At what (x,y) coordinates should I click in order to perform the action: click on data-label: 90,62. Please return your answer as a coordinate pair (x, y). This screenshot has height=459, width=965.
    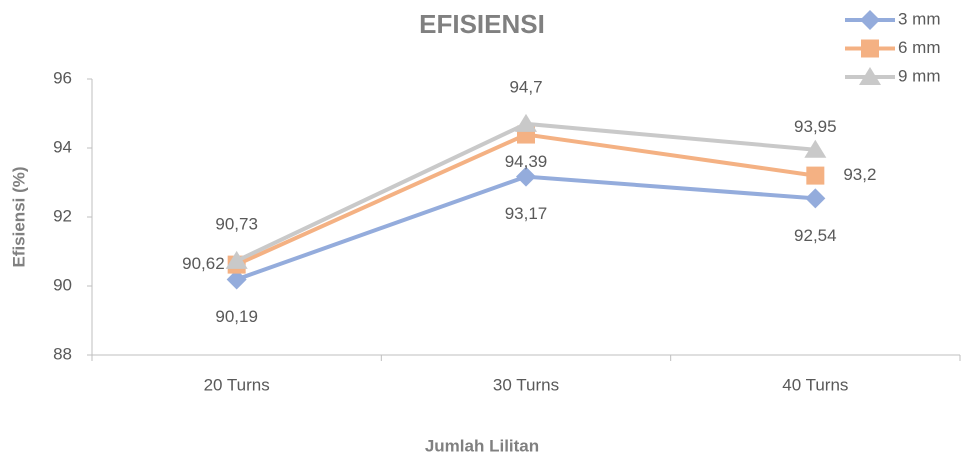
    Looking at the image, I should click on (203, 263).